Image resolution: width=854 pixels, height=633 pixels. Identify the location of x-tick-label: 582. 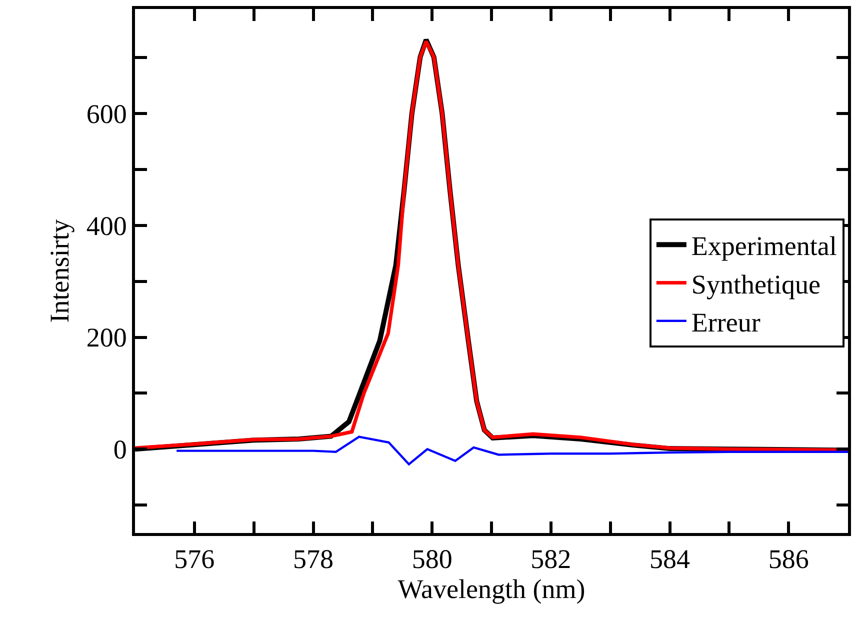
(551, 559).